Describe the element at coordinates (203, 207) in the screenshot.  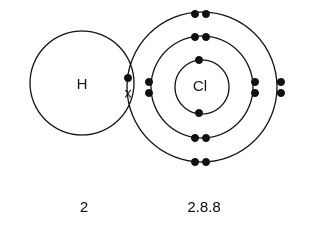
I see `chlorine-configuration: 2.8.8` at that location.